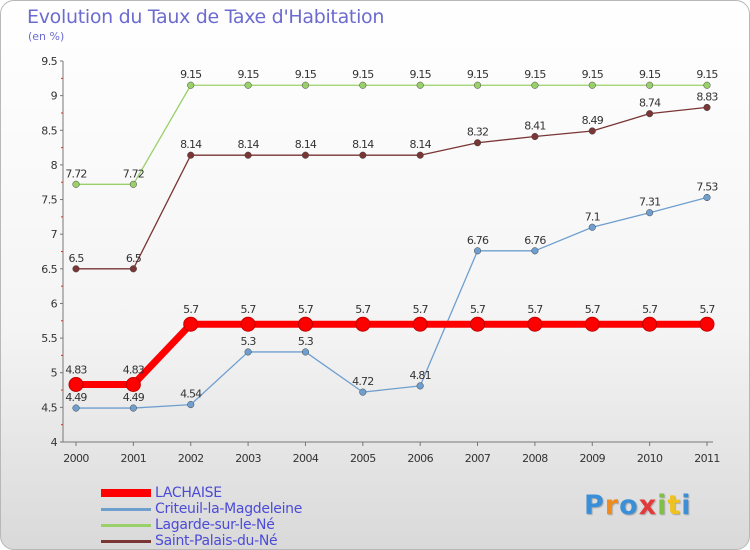 This screenshot has height=550, width=750. Describe the element at coordinates (535, 458) in the screenshot. I see `x-tick-label: 2008` at that location.